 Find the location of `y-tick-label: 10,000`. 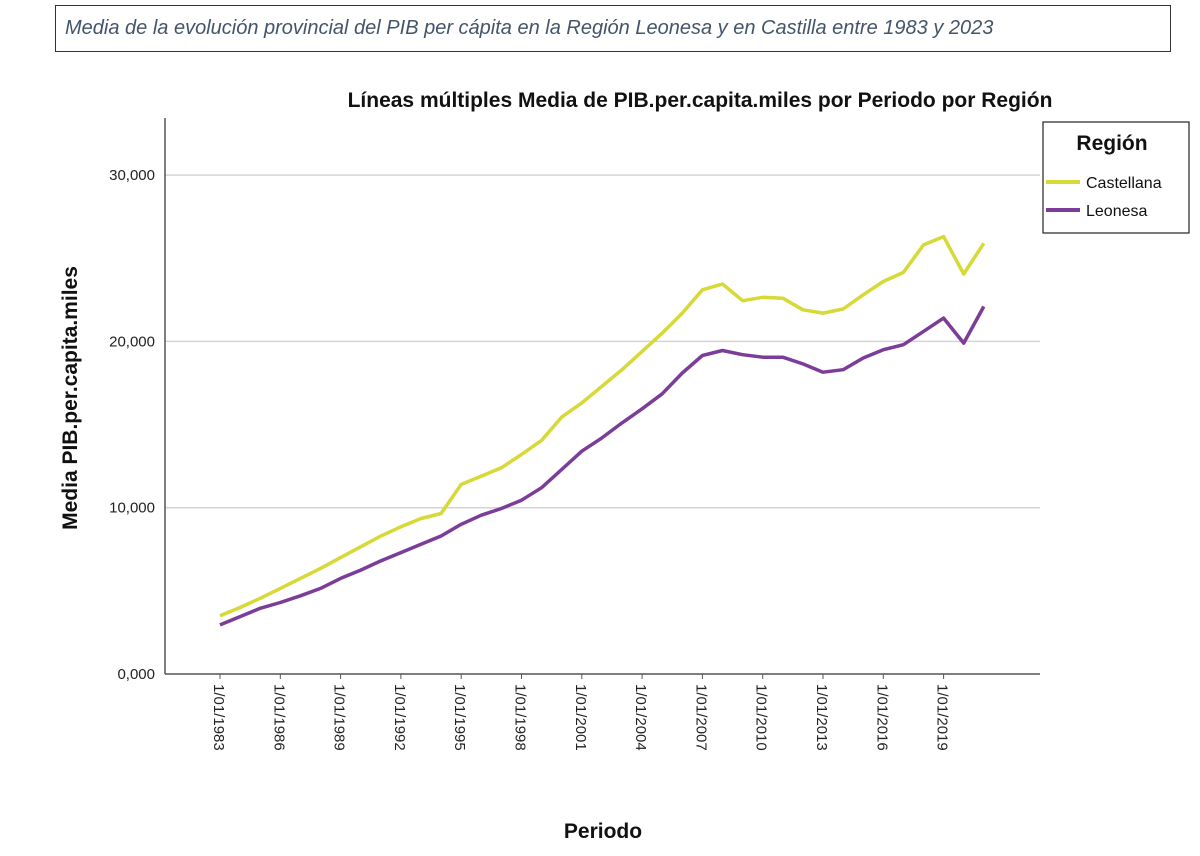

y-tick-label: 10,000 is located at coordinates (132, 508).